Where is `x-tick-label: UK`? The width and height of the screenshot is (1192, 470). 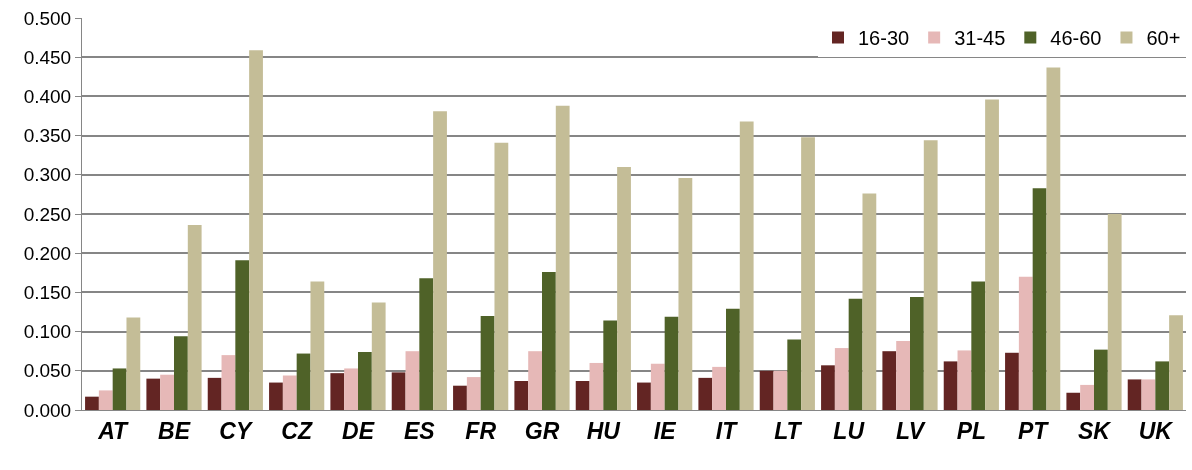 x-tick-label: UK is located at coordinates (1156, 430).